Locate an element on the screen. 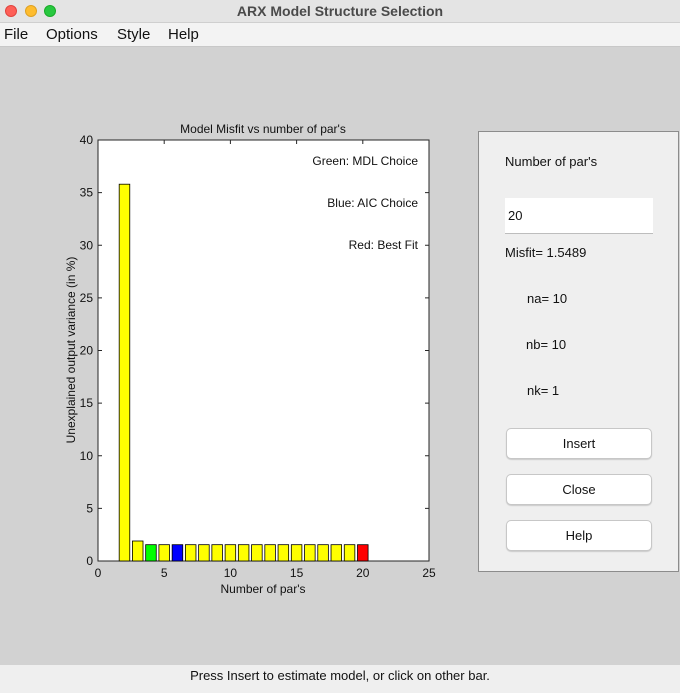  x-tick-label: 25 is located at coordinates (429, 573).